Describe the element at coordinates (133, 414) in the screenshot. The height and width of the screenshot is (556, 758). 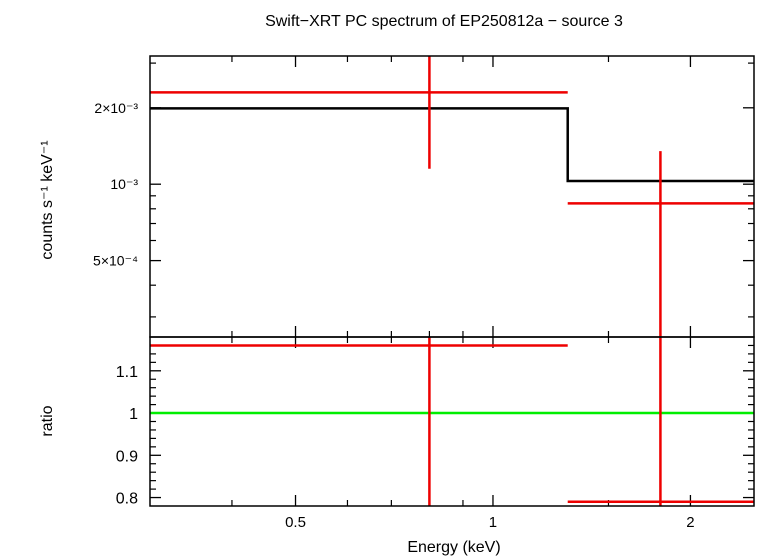
I see `ratio-y-tick-label: 1` at that location.